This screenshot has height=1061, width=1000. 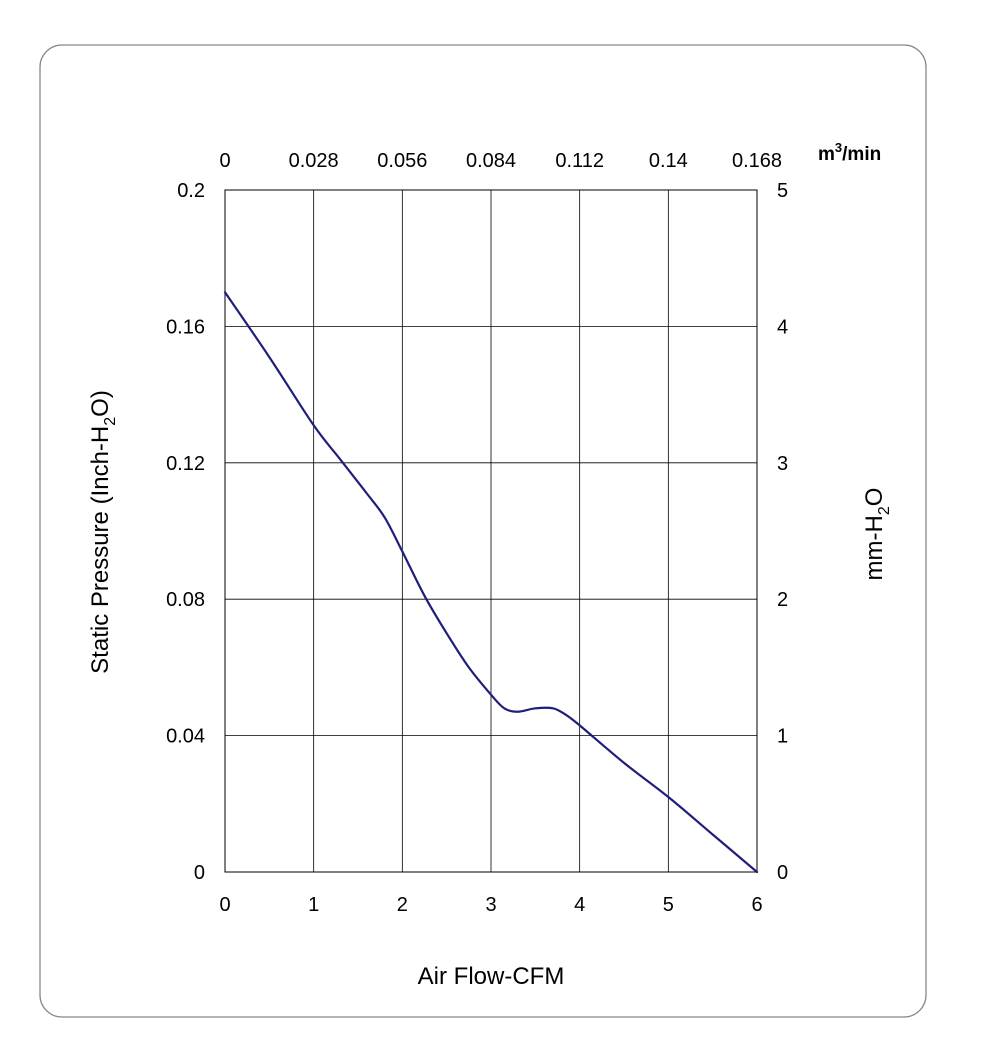 What do you see at coordinates (313, 905) in the screenshot?
I see `x-tick-label: 1` at bounding box center [313, 905].